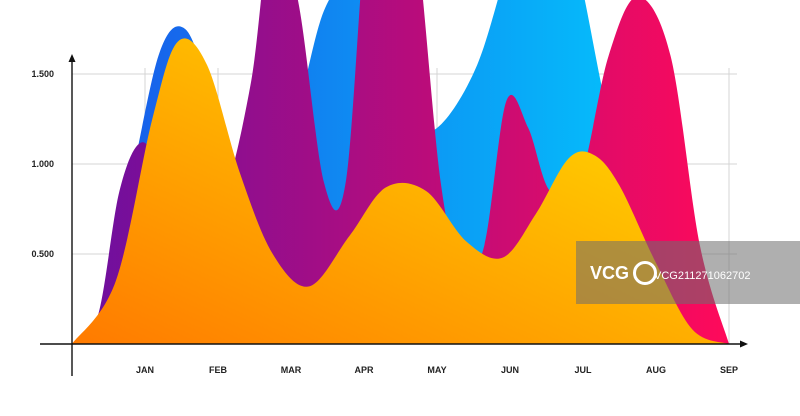 Image resolution: width=800 pixels, height=416 pixels. I want to click on x-tick-label: APR, so click(364, 370).